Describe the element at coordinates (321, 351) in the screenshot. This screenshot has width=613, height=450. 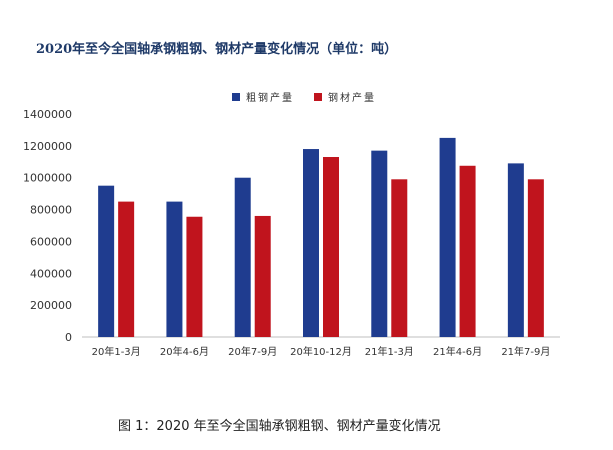
I see `x-tick-label: 20年10-12月` at that location.